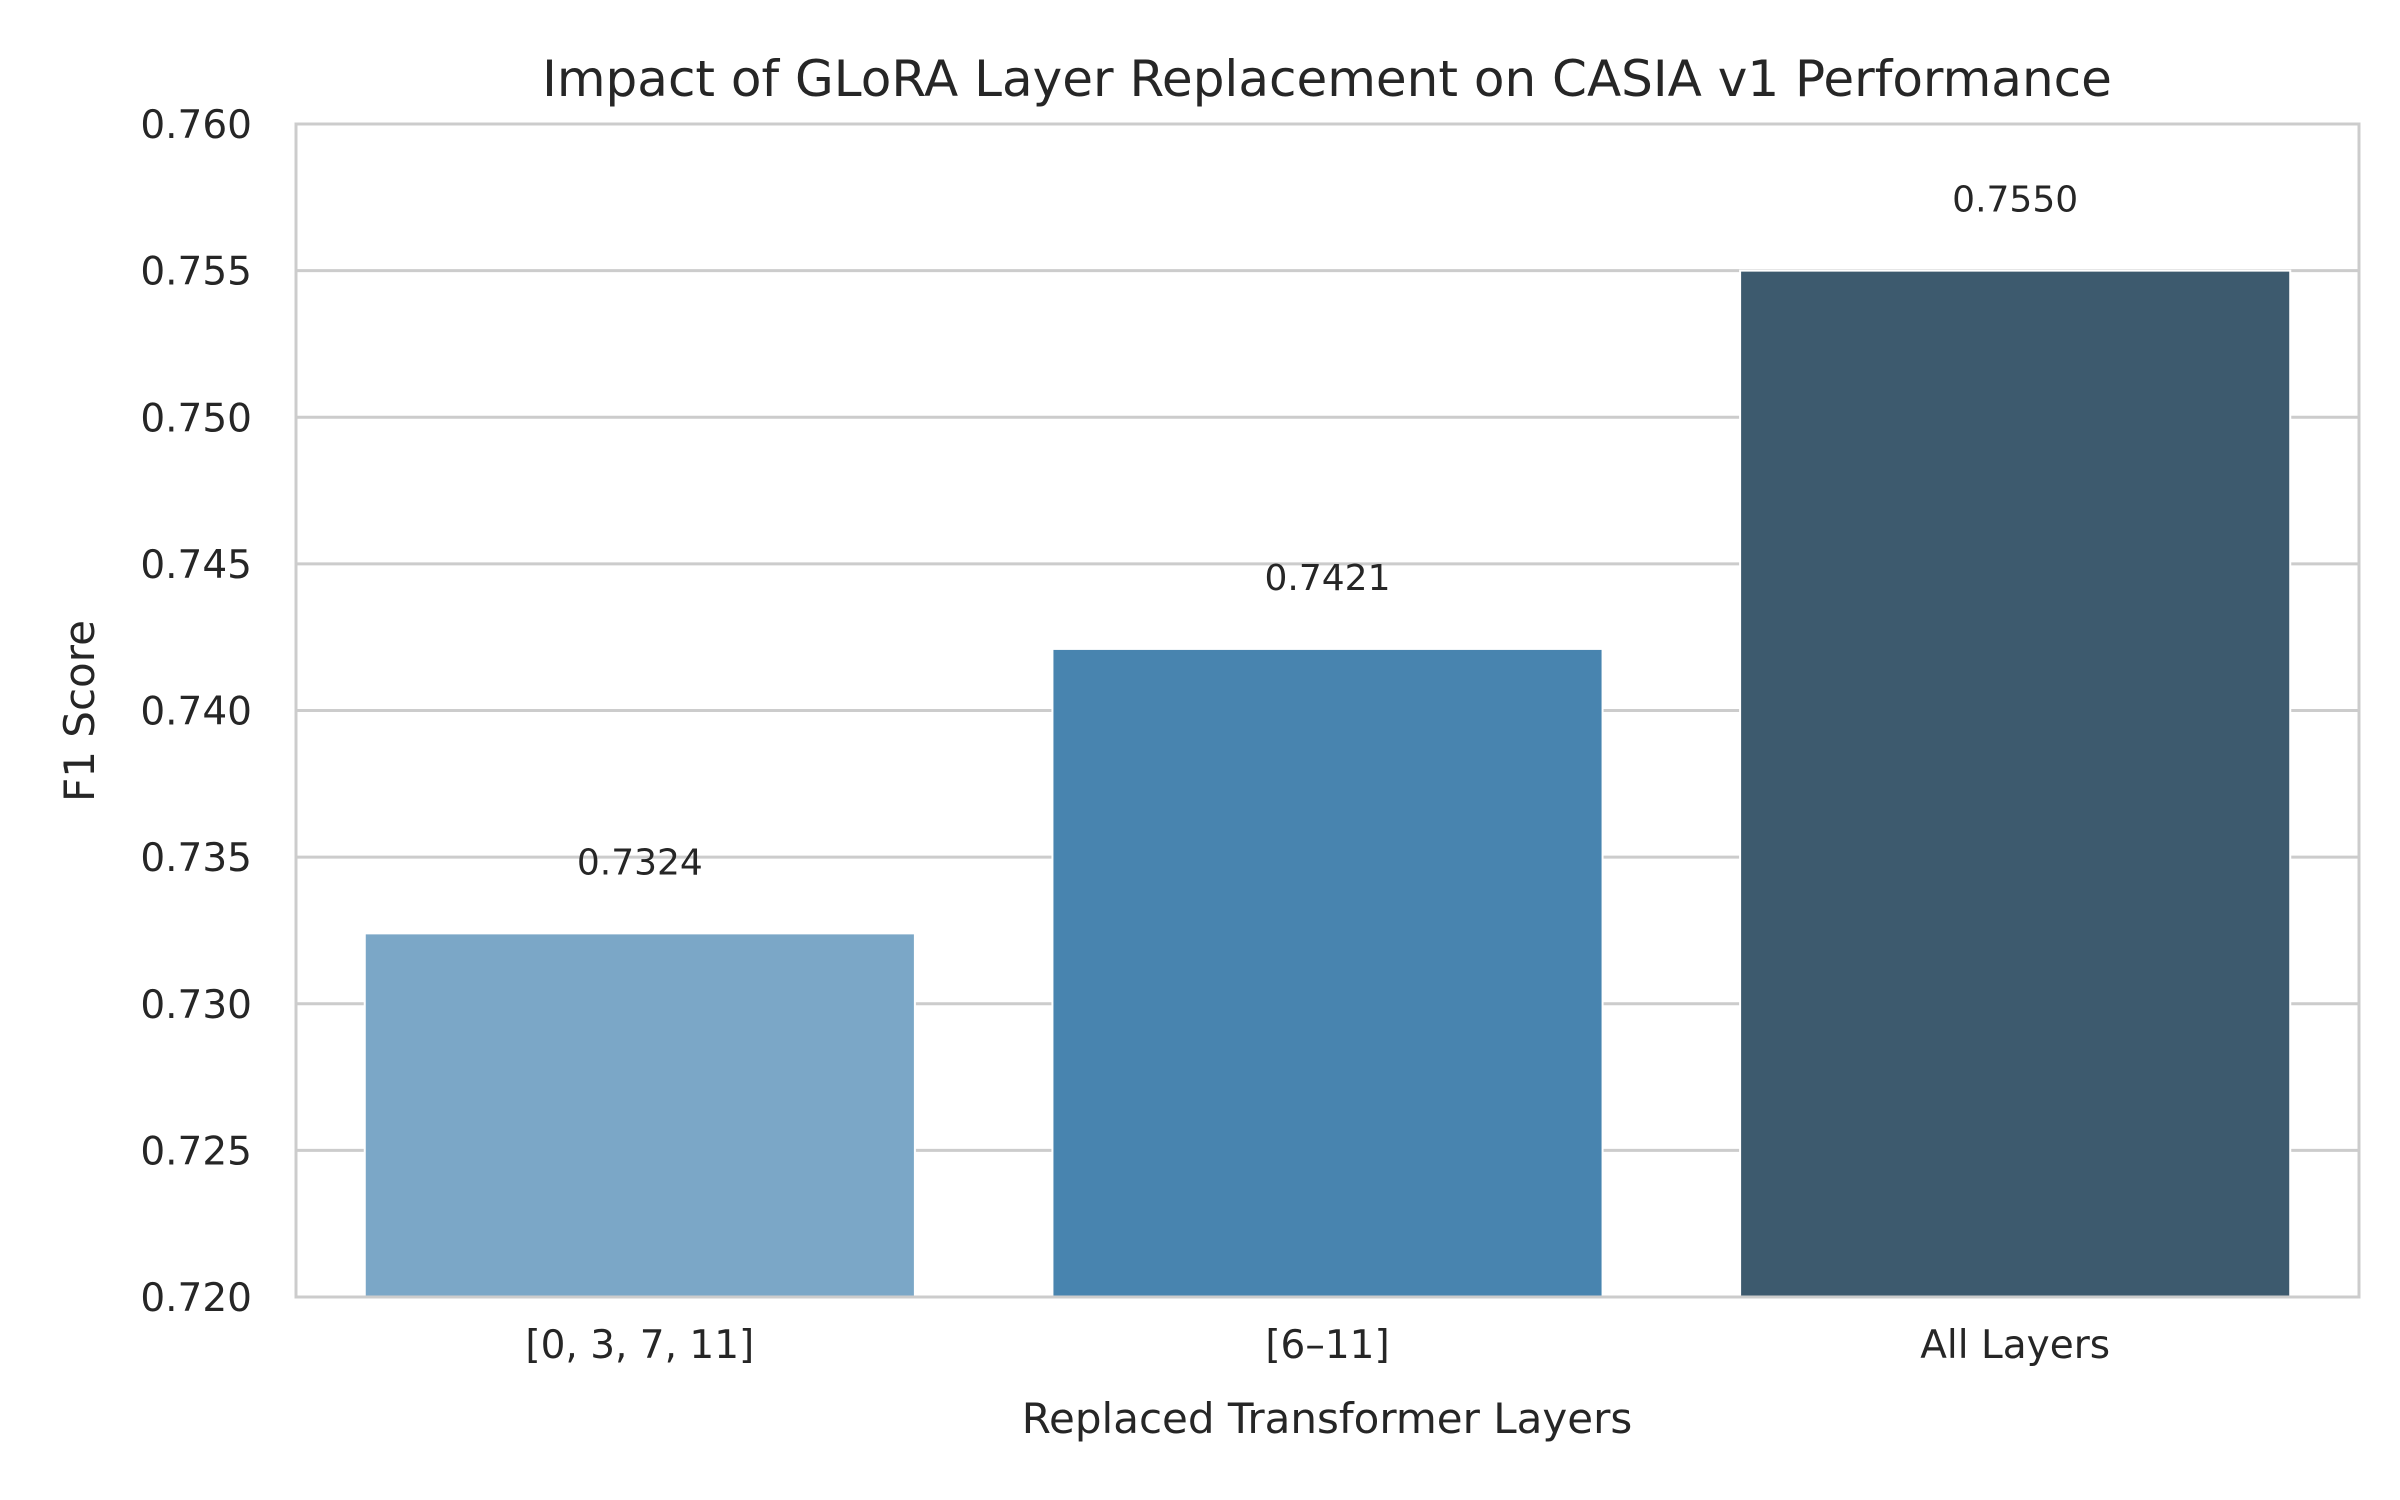  I want to click on x-tick-labels: [0, 3, 7, 11] [6–11] All Layers, so click(1317, 1345).